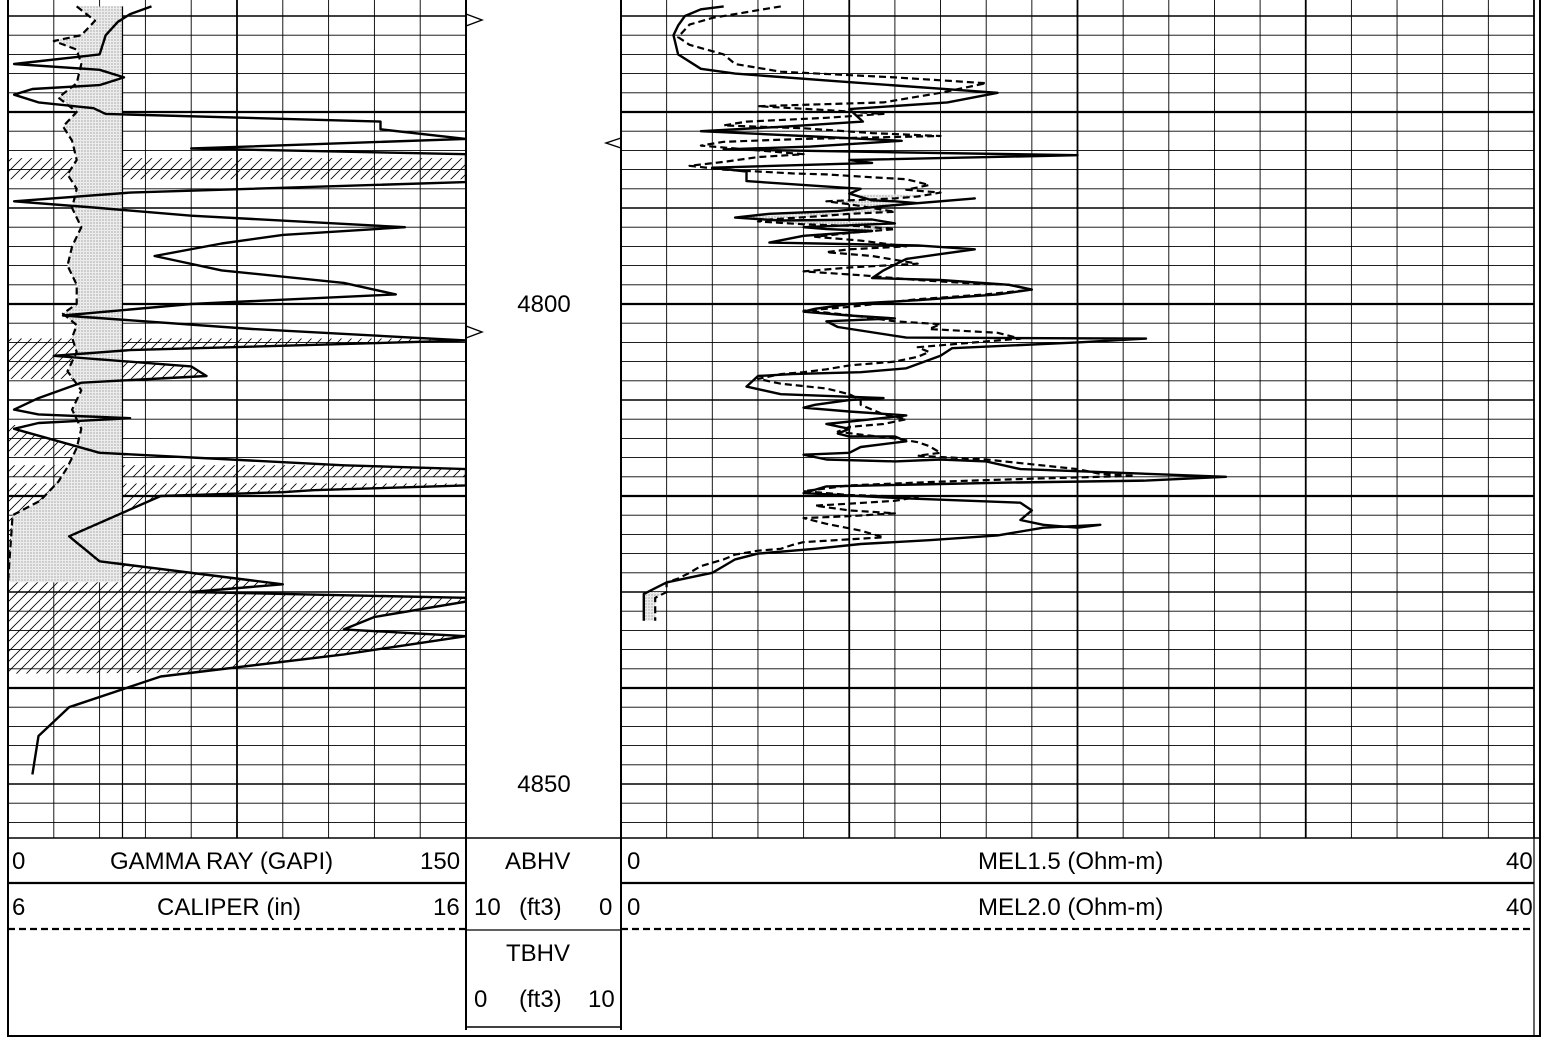 The height and width of the screenshot is (1037, 1554). What do you see at coordinates (52, 294) in the screenshot?
I see `caliper-curve` at bounding box center [52, 294].